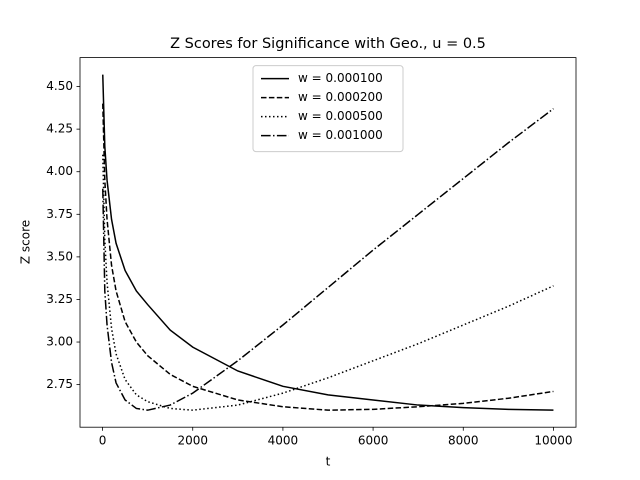 The image size is (640, 480). Describe the element at coordinates (283, 441) in the screenshot. I see `x-tick-label: 4000` at that location.